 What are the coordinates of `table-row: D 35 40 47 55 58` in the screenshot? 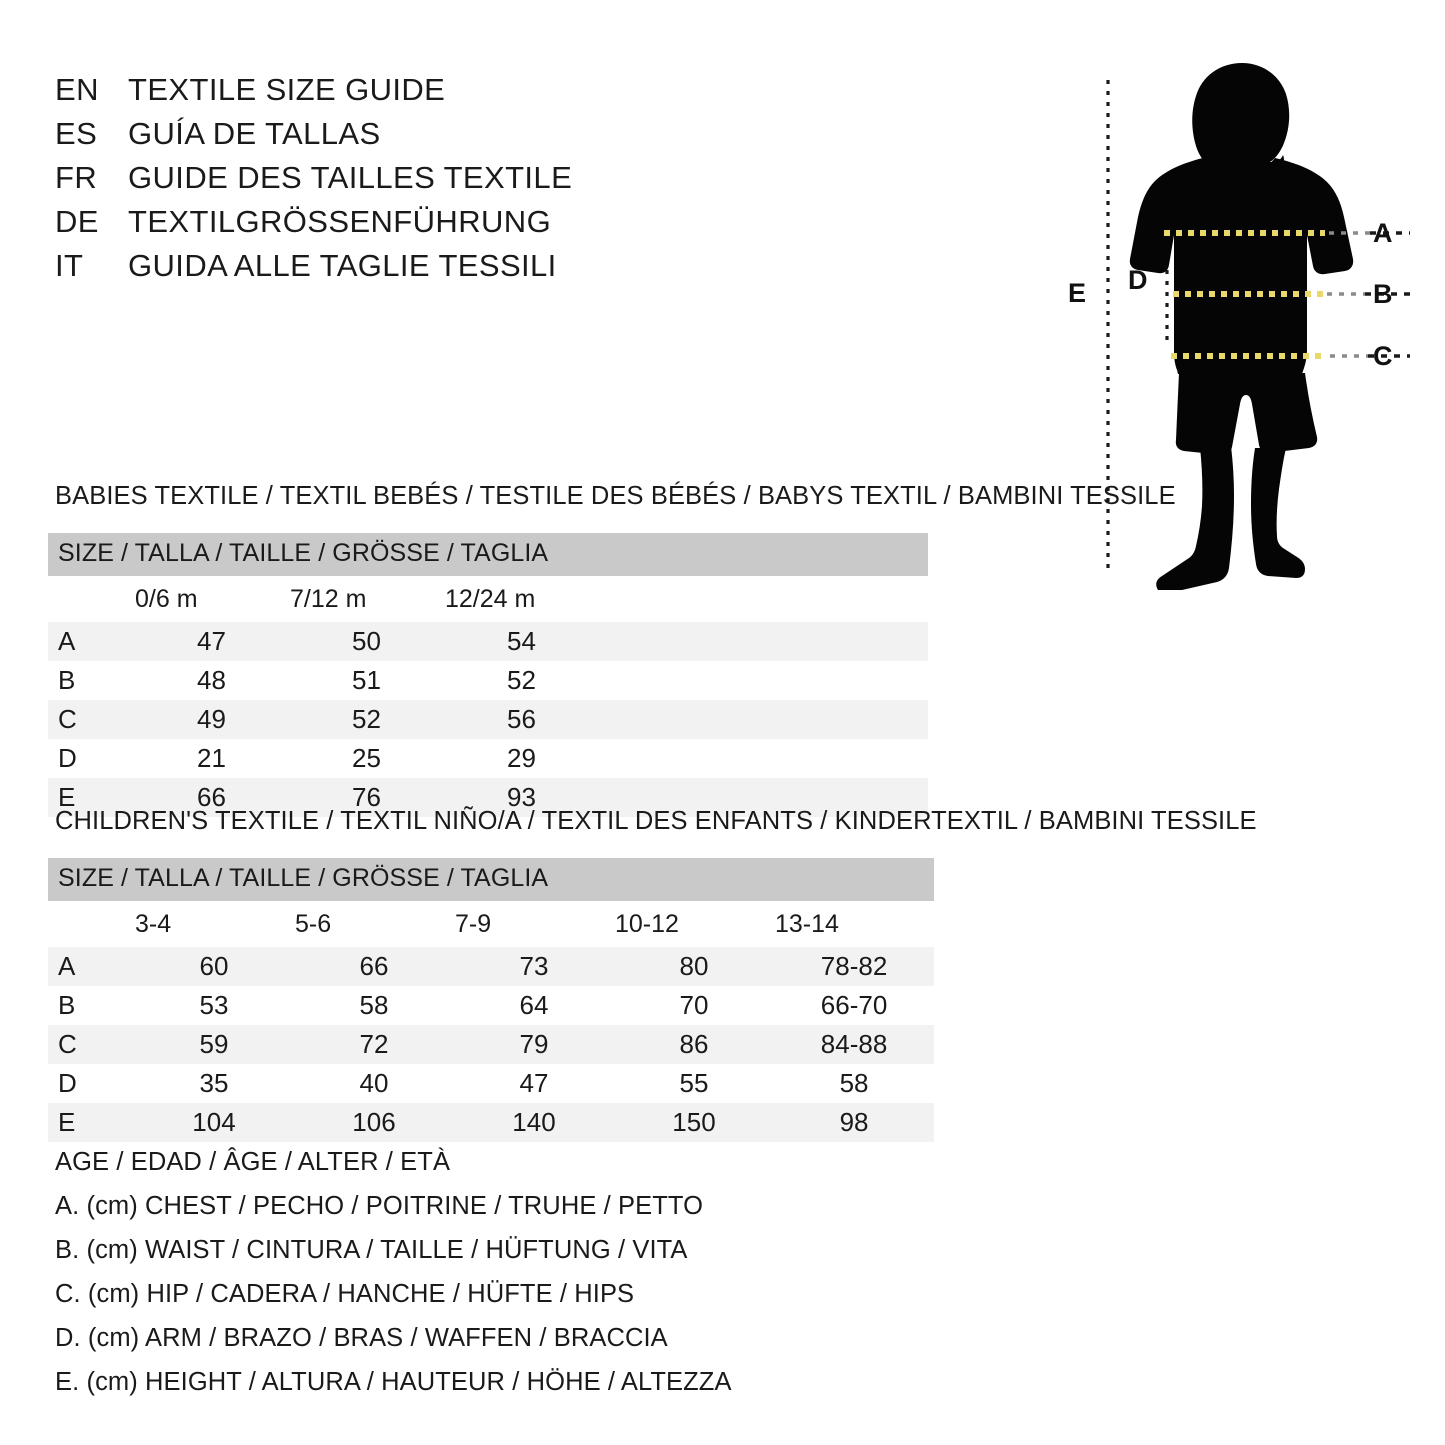 It's located at (491, 1083).